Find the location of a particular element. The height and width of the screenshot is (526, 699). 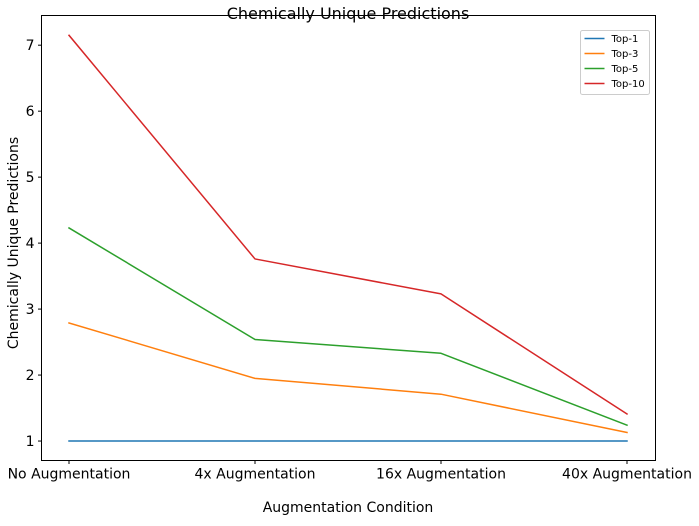

chart-title: Chemically Unique Predictions is located at coordinates (348, 13).